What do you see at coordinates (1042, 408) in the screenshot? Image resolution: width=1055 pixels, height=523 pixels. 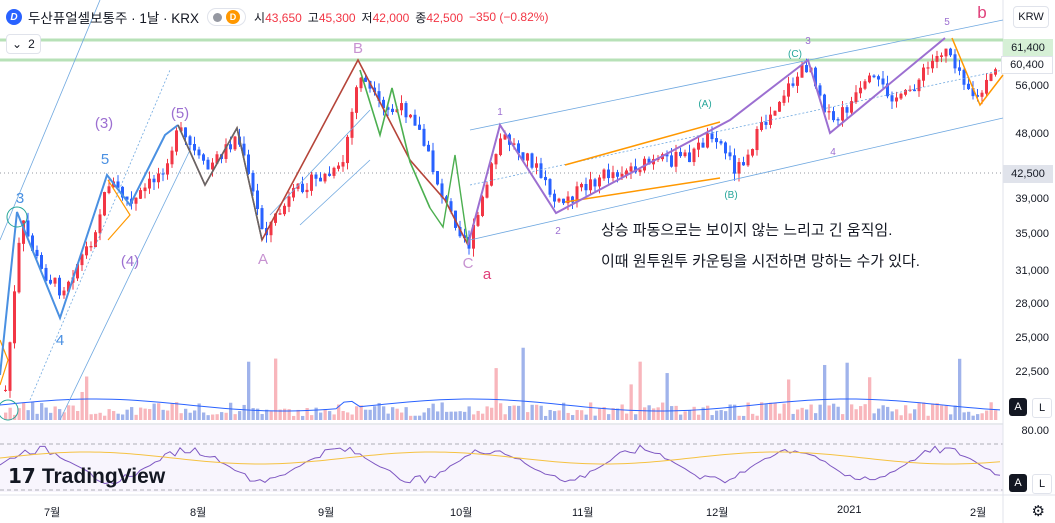 I see `log-scale-button: L` at bounding box center [1042, 408].